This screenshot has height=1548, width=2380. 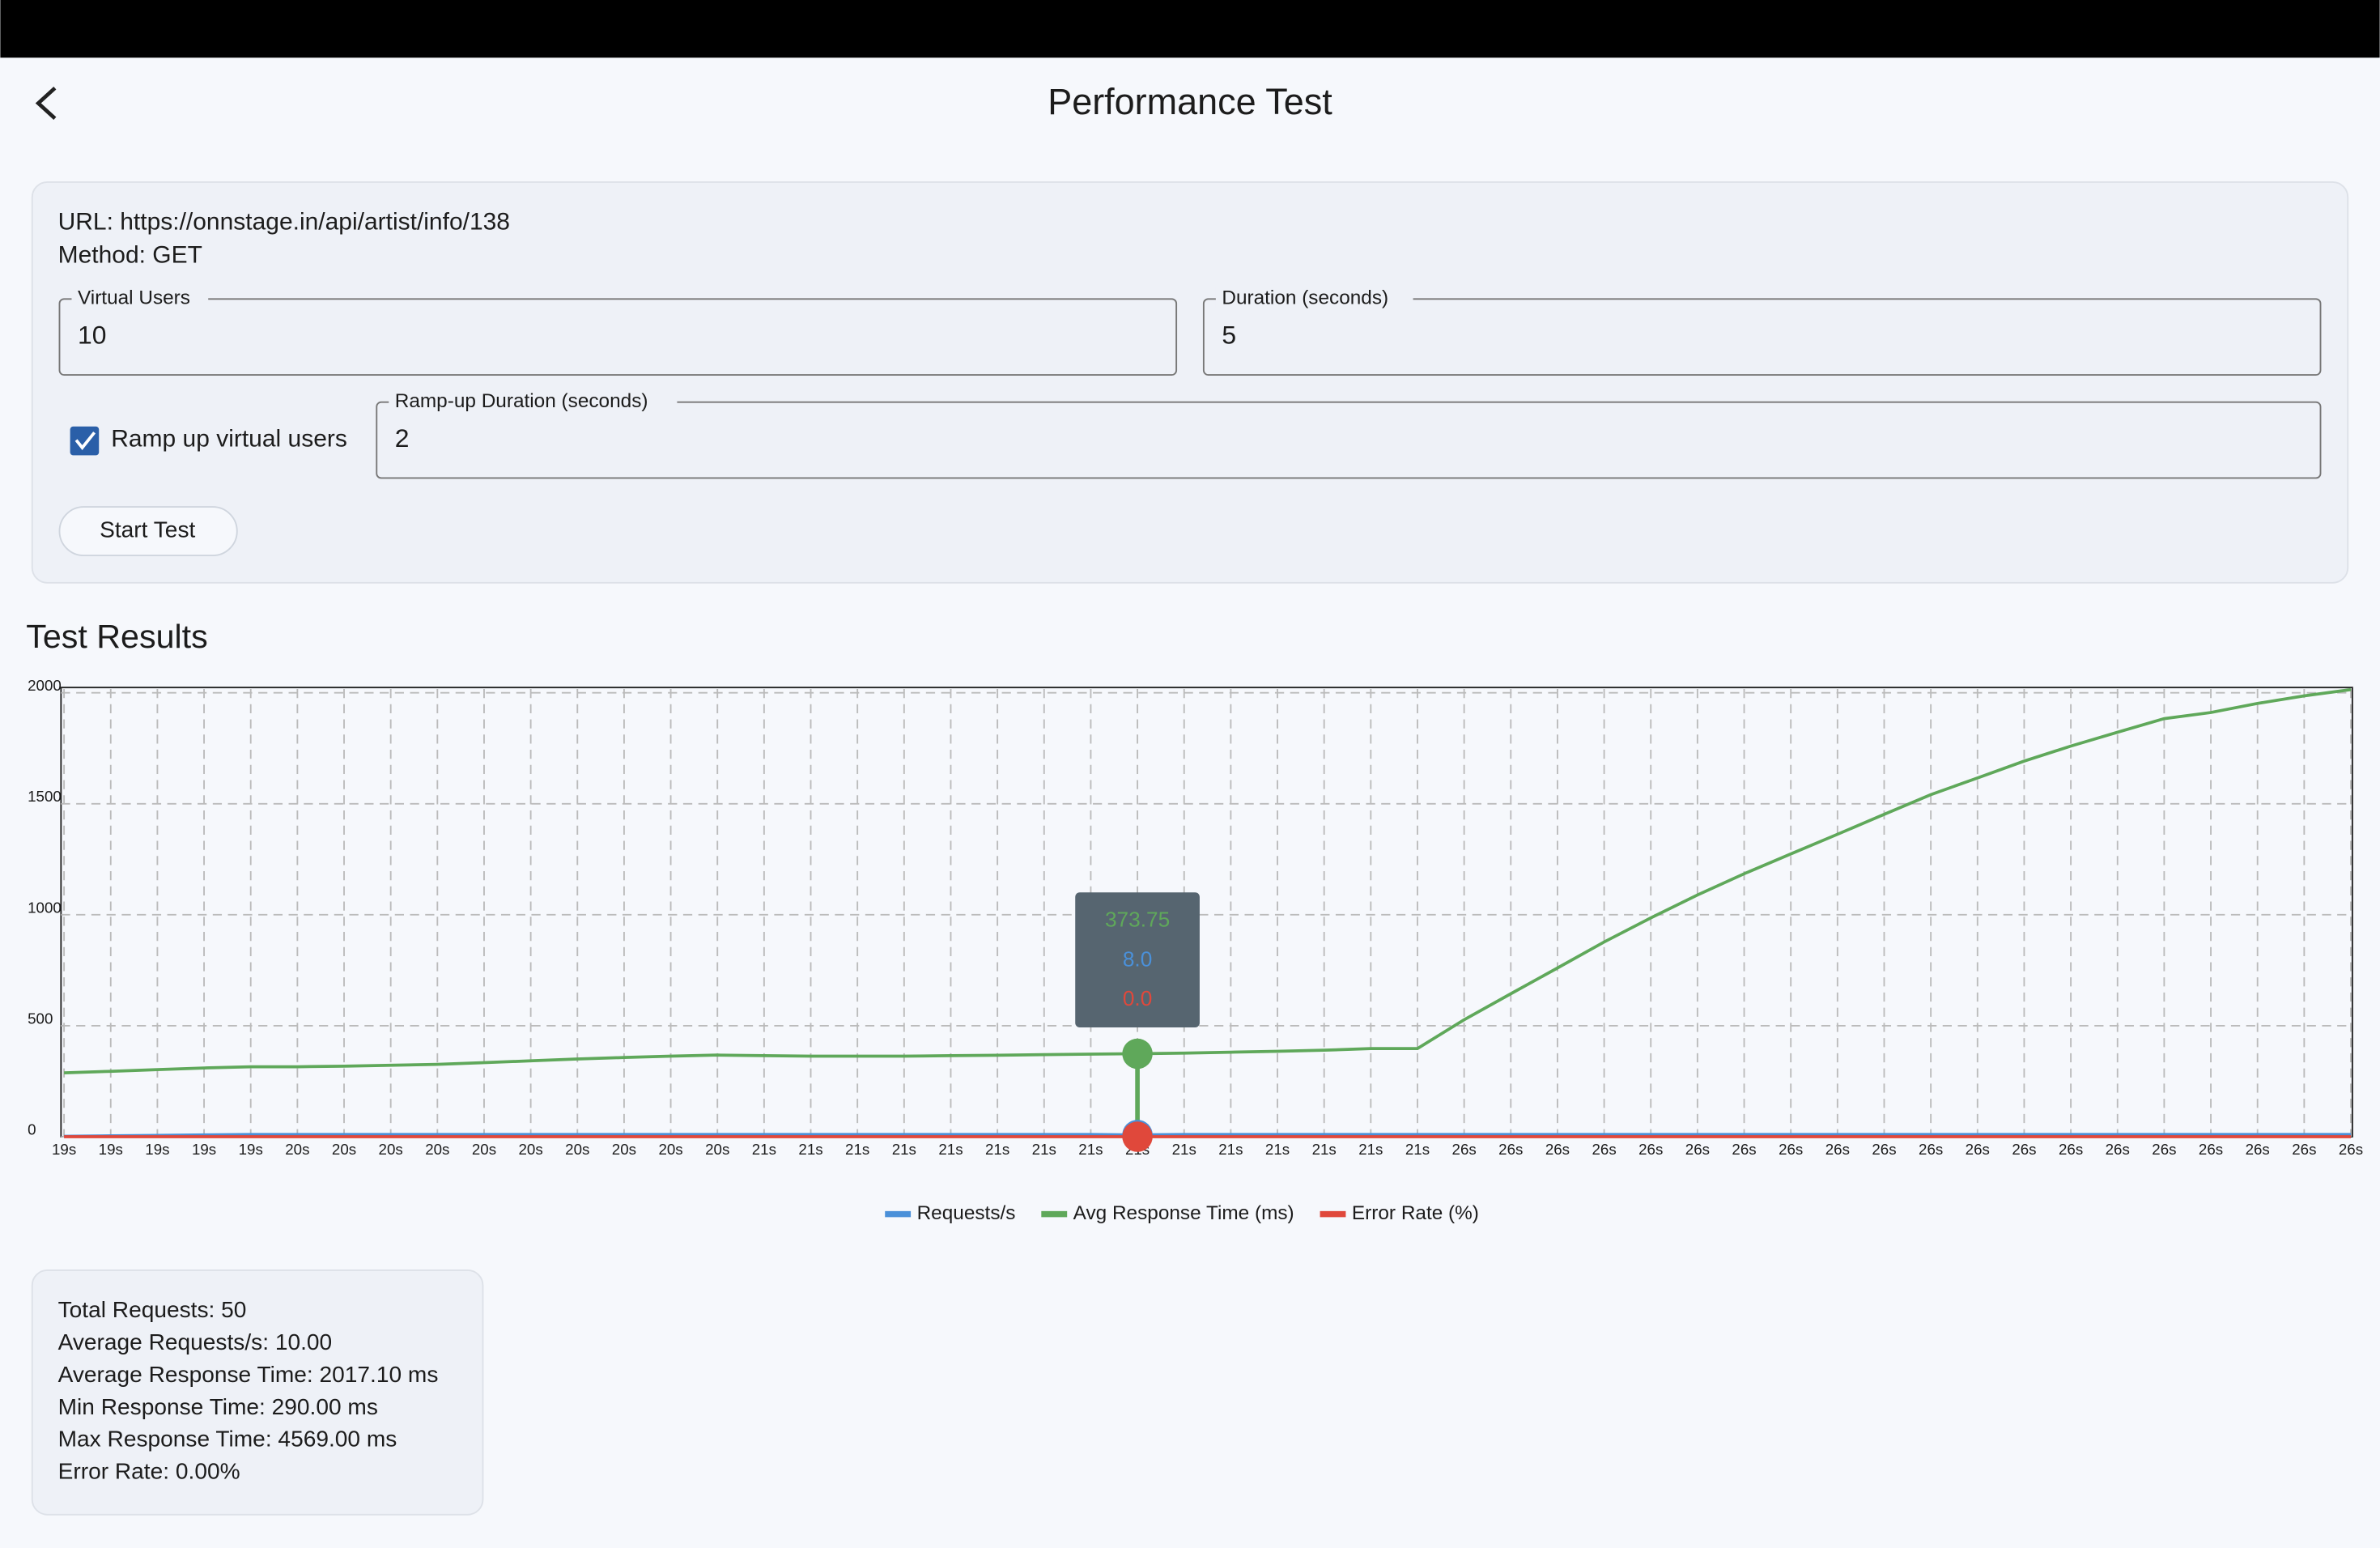 I want to click on duration-field: Duration (seconds) 5, so click(x=1762, y=331).